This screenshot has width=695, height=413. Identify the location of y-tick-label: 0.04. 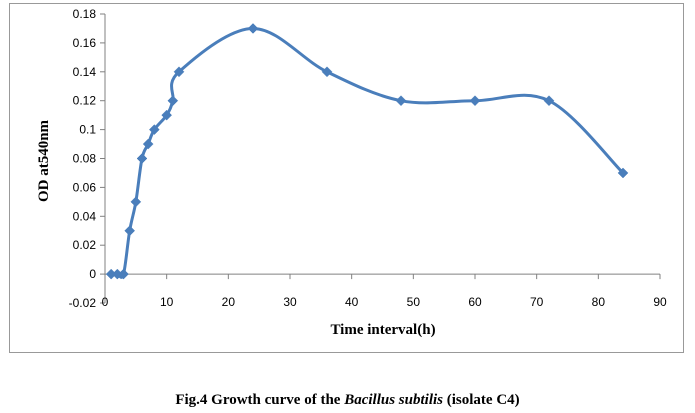
(85, 216).